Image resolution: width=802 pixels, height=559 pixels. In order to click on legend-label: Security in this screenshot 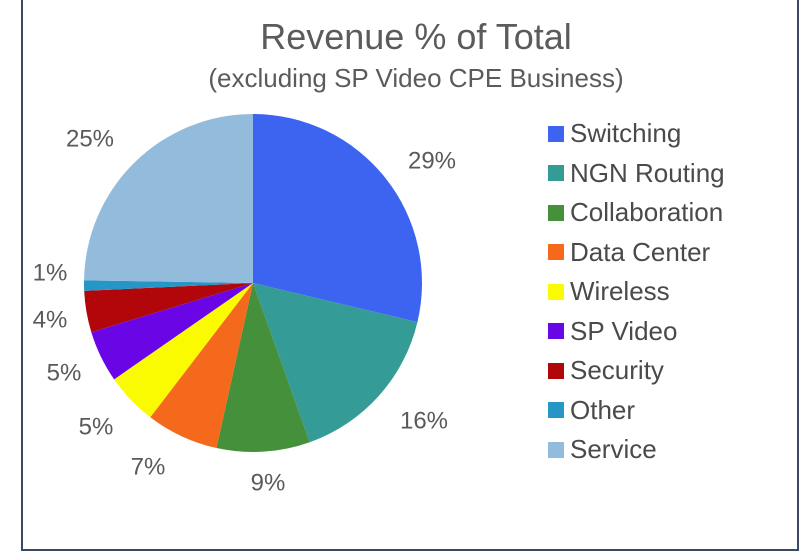, I will do `click(617, 370)`.